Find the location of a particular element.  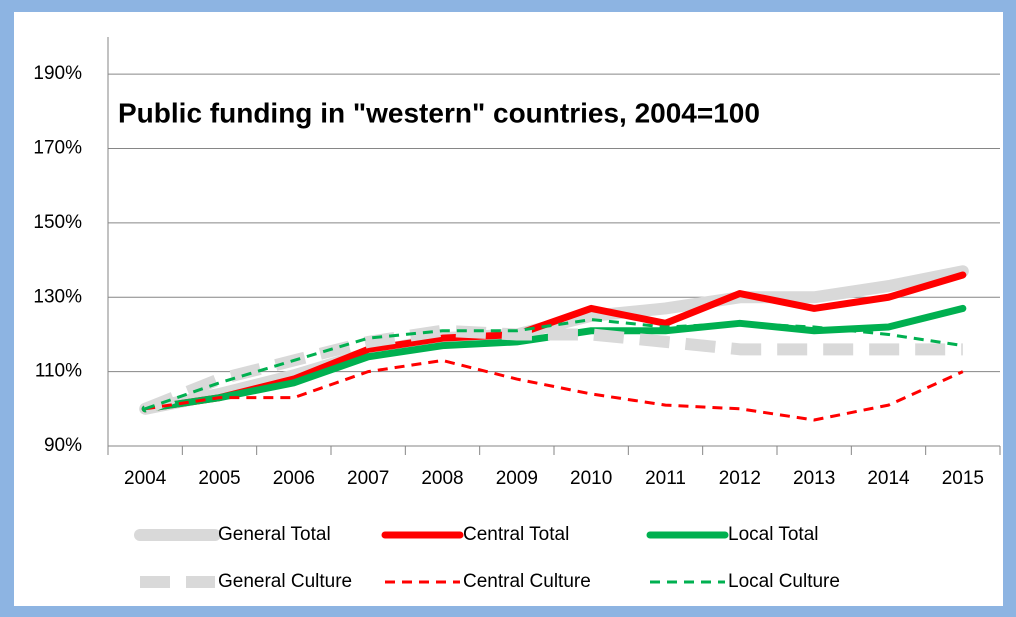

y-tick-label: 150% is located at coordinates (57, 222).